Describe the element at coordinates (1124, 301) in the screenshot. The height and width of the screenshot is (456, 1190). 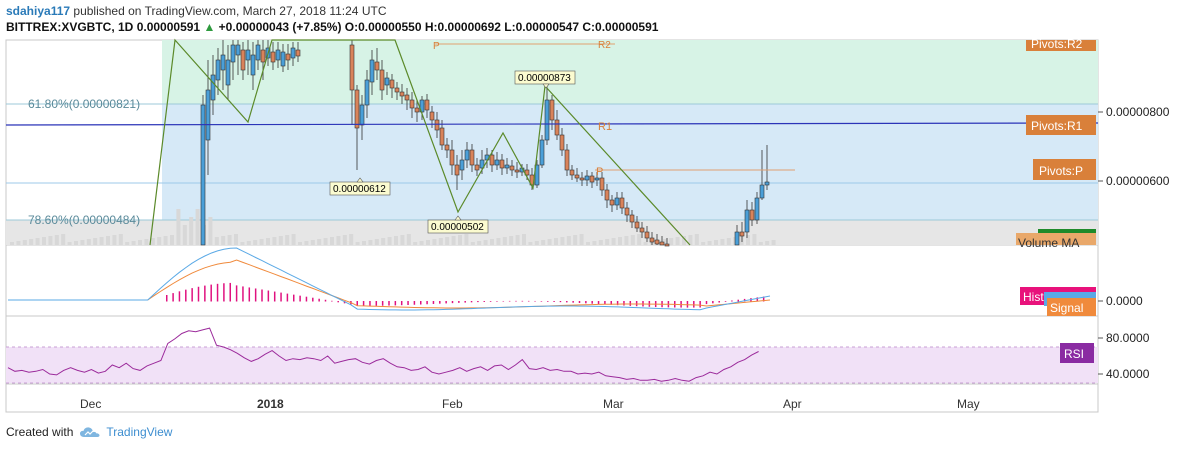
I see `macd-tick-label: 0.0000` at that location.